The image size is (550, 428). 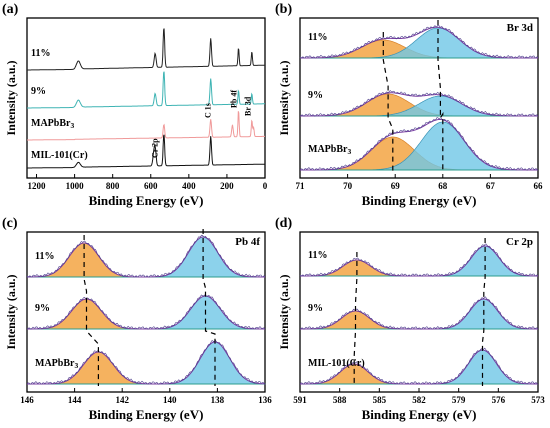 What do you see at coordinates (348, 186) in the screenshot?
I see `x-tick-label: 70` at bounding box center [348, 186].